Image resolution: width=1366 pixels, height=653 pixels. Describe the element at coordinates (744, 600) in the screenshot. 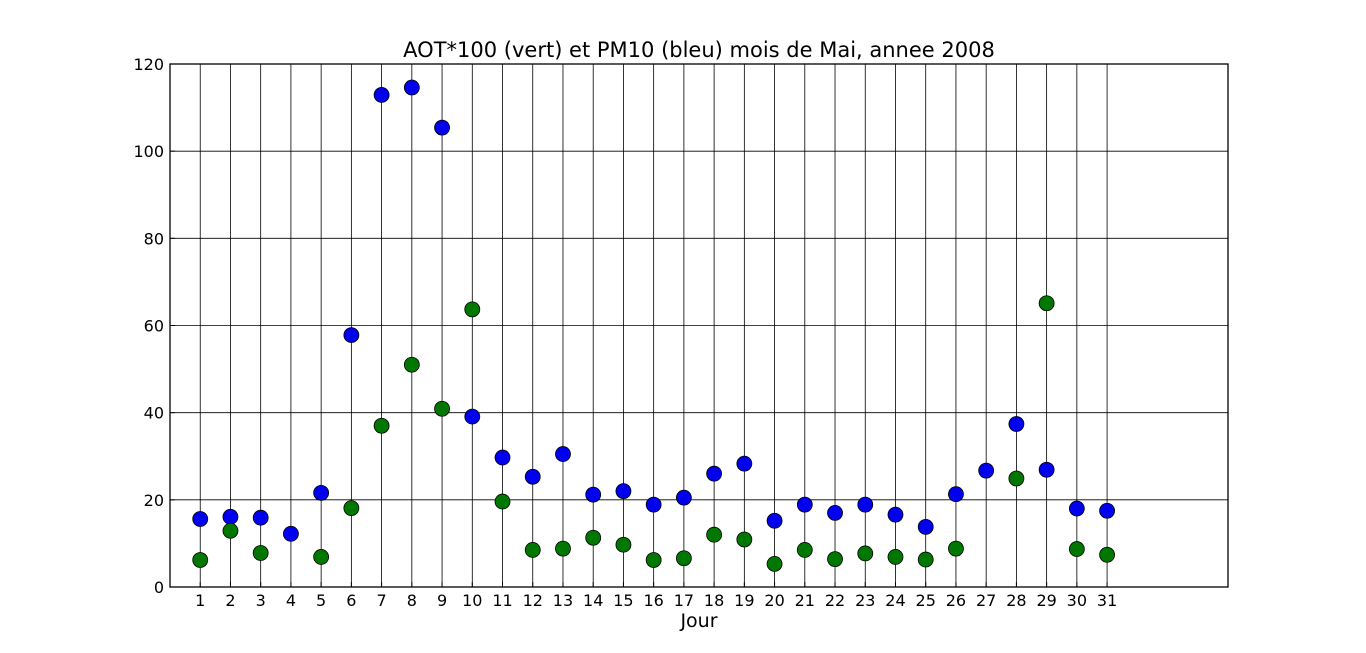

I see `x-tick-label: 19` at that location.